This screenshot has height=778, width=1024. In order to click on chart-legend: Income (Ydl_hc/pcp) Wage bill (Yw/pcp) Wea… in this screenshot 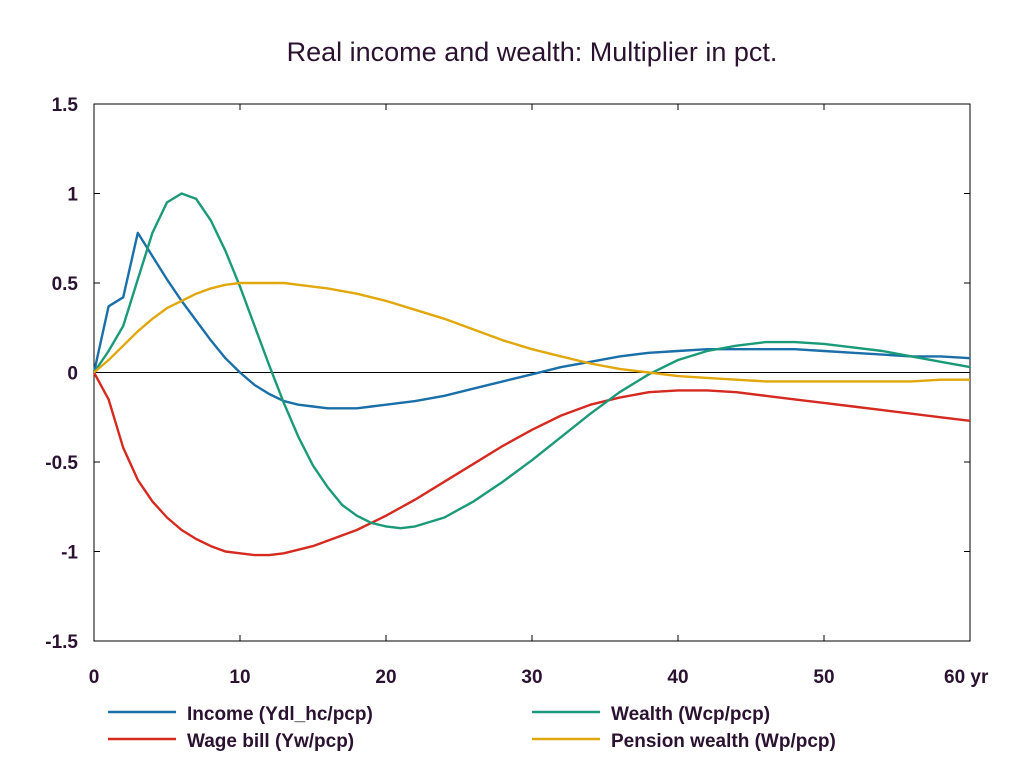, I will do `click(472, 728)`.